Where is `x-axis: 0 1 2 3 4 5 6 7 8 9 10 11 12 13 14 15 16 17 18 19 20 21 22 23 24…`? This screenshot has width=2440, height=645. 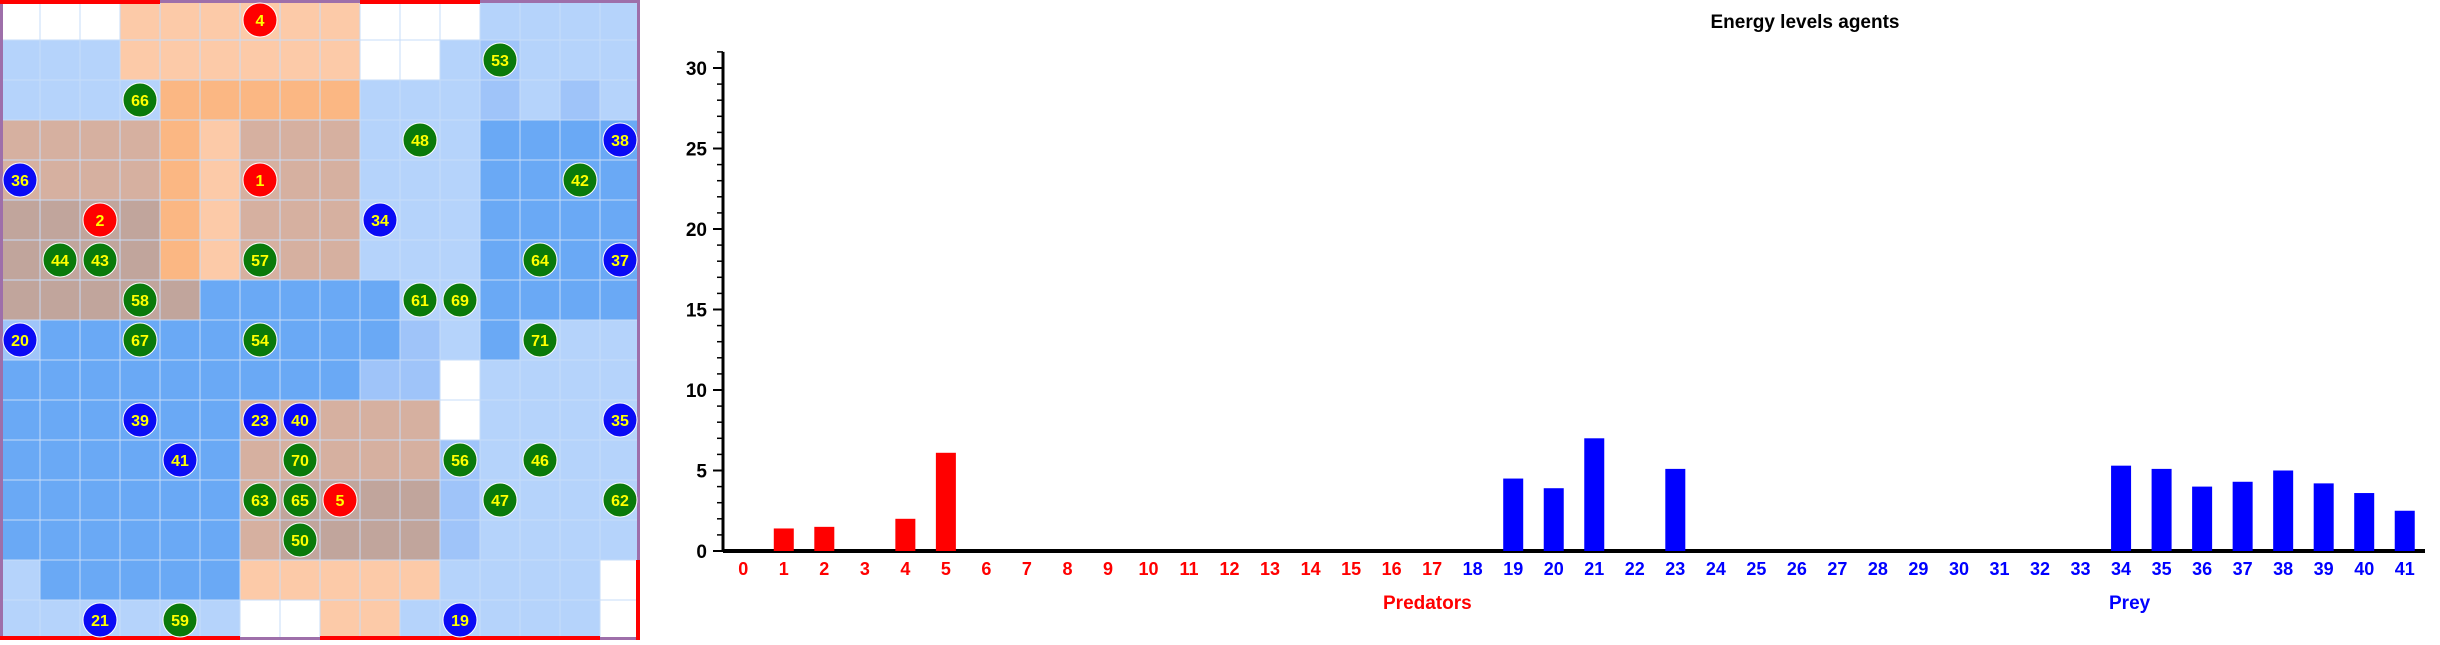
x-axis: 0 1 2 3 4 5 6 7 8 9 10 11 12 13 14 15 16 17 18 19 20 21 22 23 24… is located at coordinates (1574, 564).